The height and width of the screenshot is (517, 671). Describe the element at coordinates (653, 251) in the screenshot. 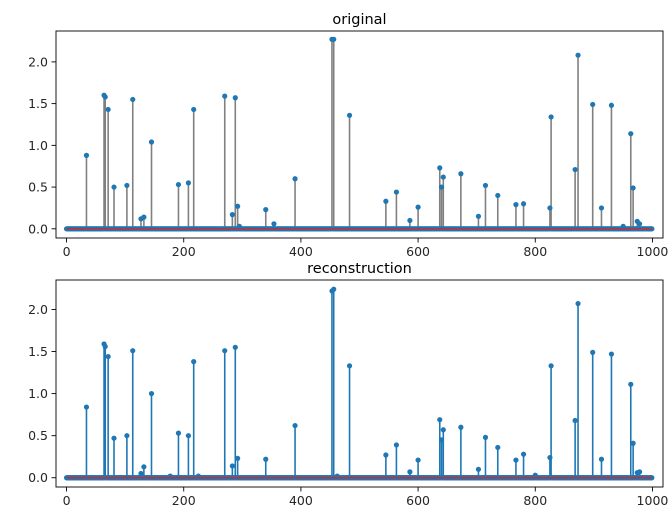

I see `x-tick-label: 1000` at that location.